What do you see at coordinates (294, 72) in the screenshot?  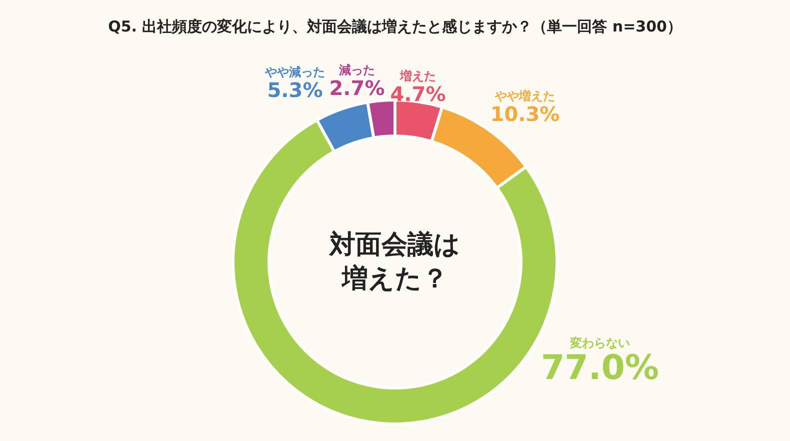 I see `slice-label: やや減った` at bounding box center [294, 72].